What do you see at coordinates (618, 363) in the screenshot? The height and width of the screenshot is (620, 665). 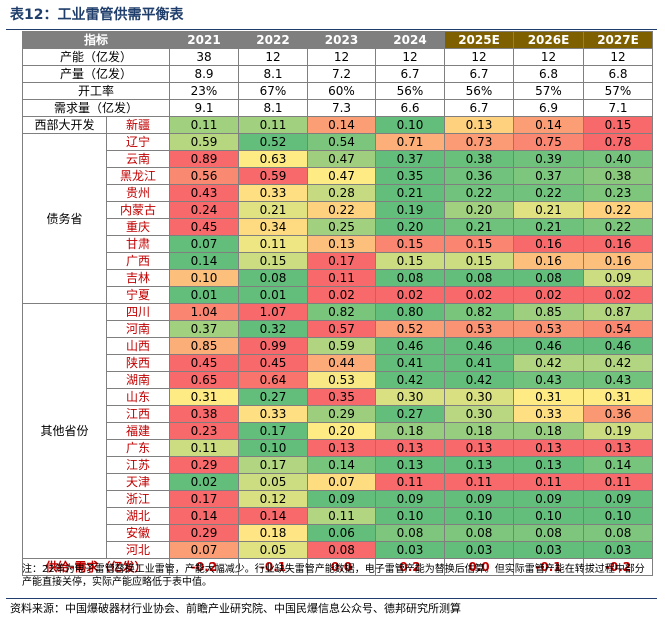 I see `demand-cell: 0.42` at bounding box center [618, 363].